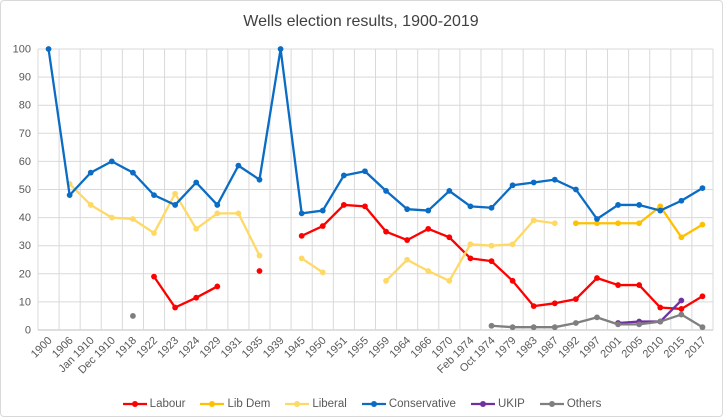 Image resolution: width=723 pixels, height=417 pixels. Describe the element at coordinates (25, 134) in the screenshot. I see `y-tick-label: 70` at that location.